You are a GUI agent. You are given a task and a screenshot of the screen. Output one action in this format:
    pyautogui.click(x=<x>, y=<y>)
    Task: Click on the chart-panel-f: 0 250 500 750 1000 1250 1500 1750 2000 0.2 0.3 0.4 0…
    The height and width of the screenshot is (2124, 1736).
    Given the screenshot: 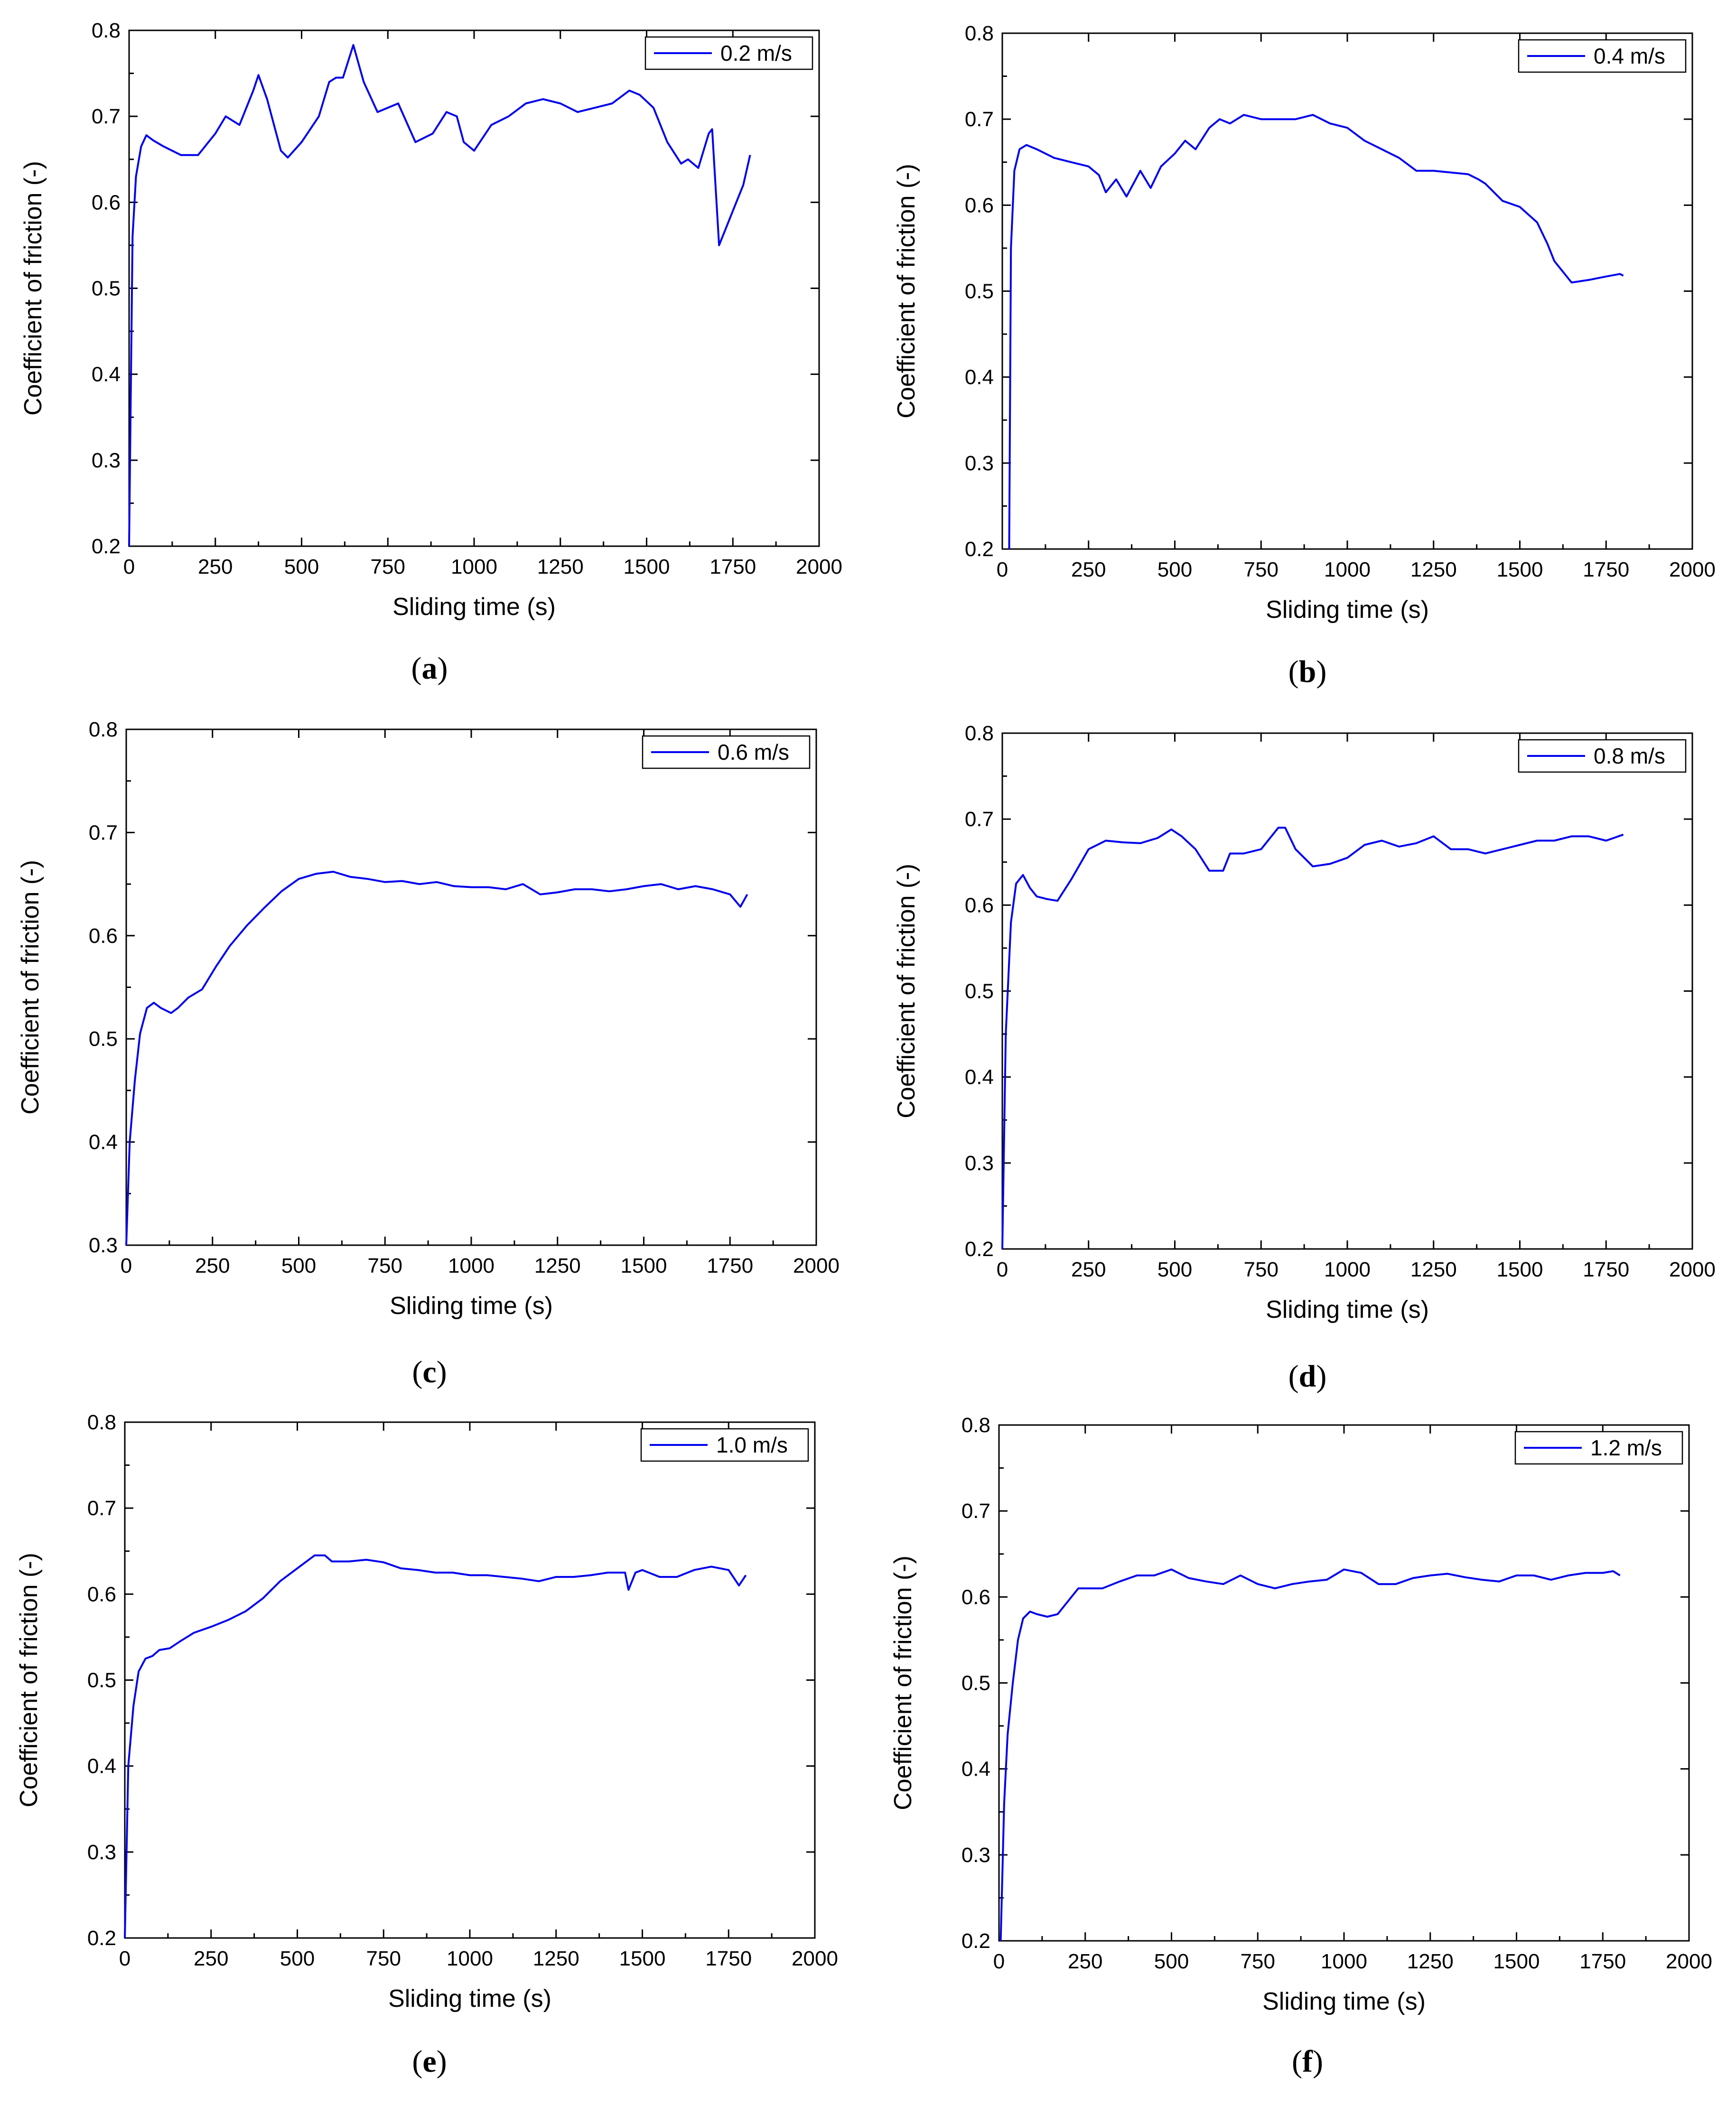 What is the action you would take?
    pyautogui.click(x=1300, y=1746)
    